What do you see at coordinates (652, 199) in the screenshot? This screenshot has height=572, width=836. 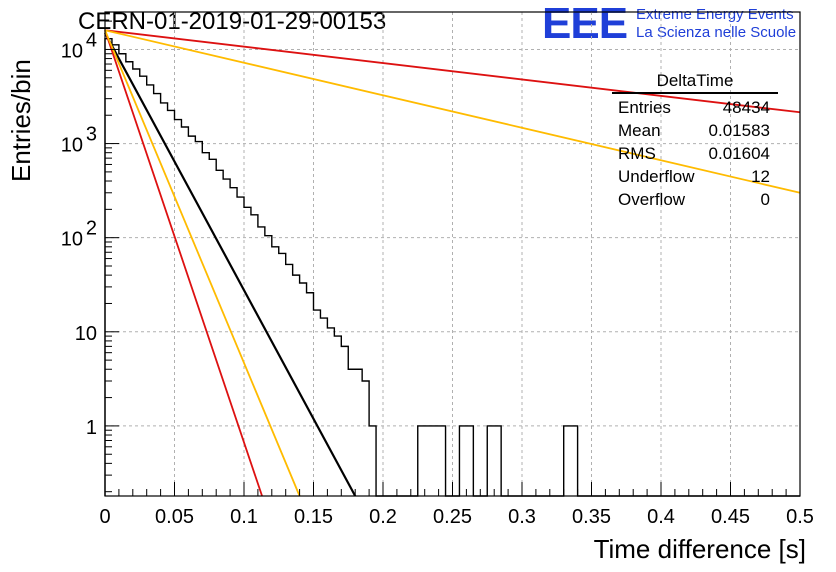 I see `stats-label: Overflow` at bounding box center [652, 199].